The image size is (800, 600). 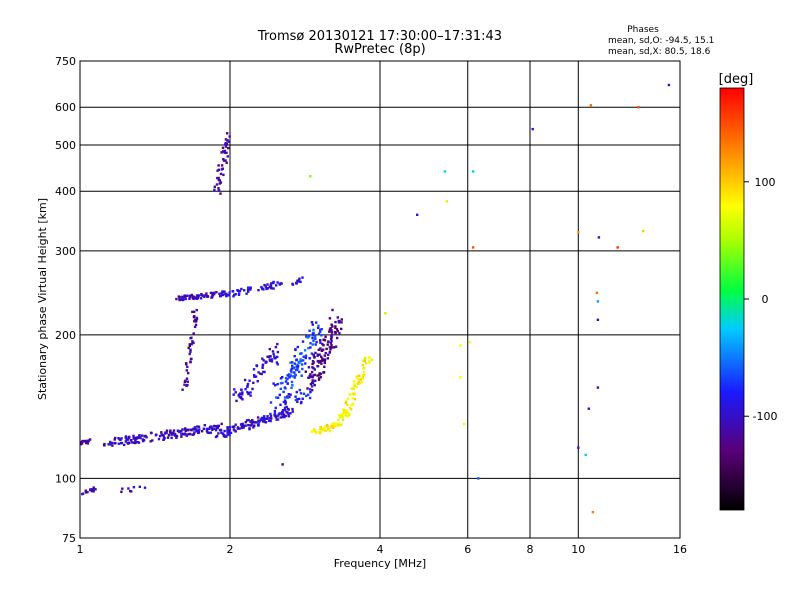 I want to click on stats-o-mode: mean, sd,O: -94.5, 15.1, so click(x=661, y=41).